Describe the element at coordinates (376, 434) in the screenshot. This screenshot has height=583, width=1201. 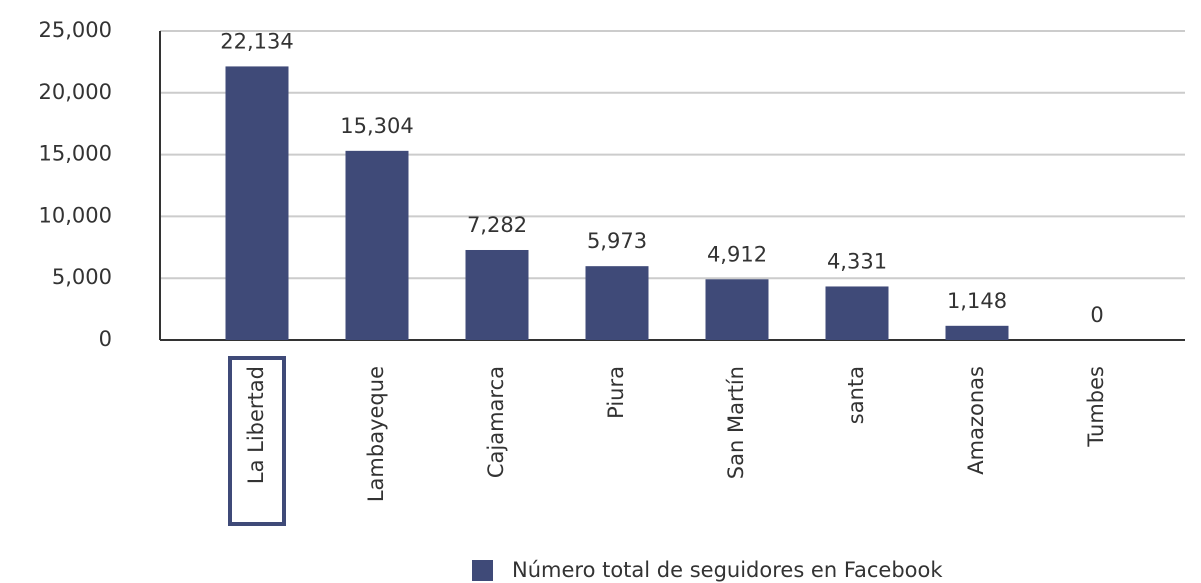
I see `x-tick-label: Lambayeque` at that location.